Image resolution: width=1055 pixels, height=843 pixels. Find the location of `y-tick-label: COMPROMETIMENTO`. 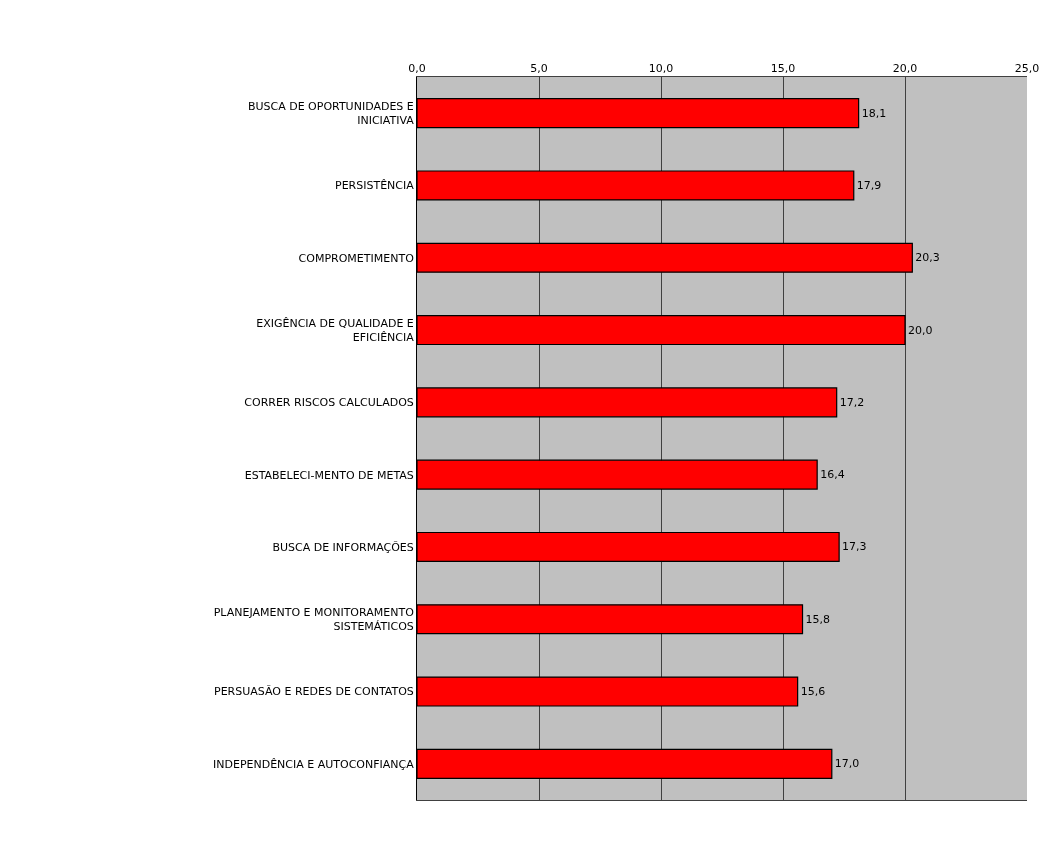

y-tick-label: COMPROMETIMENTO is located at coordinates (356, 258).